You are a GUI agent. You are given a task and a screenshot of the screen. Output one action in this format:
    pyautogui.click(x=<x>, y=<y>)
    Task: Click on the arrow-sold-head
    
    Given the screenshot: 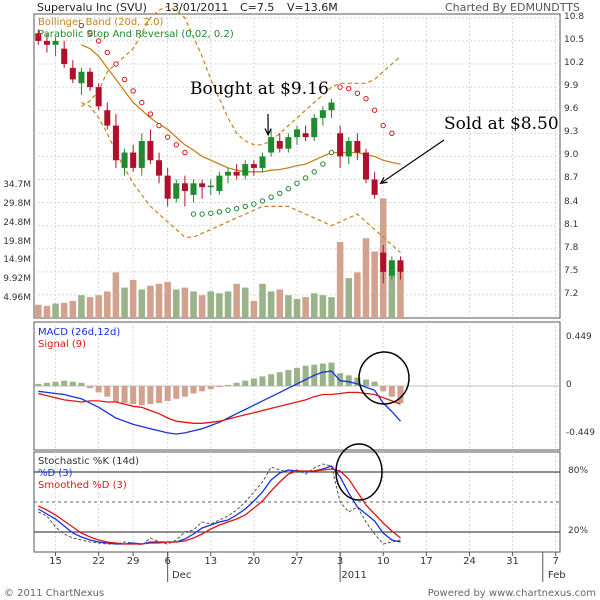 What is the action you would take?
    pyautogui.click(x=383, y=180)
    